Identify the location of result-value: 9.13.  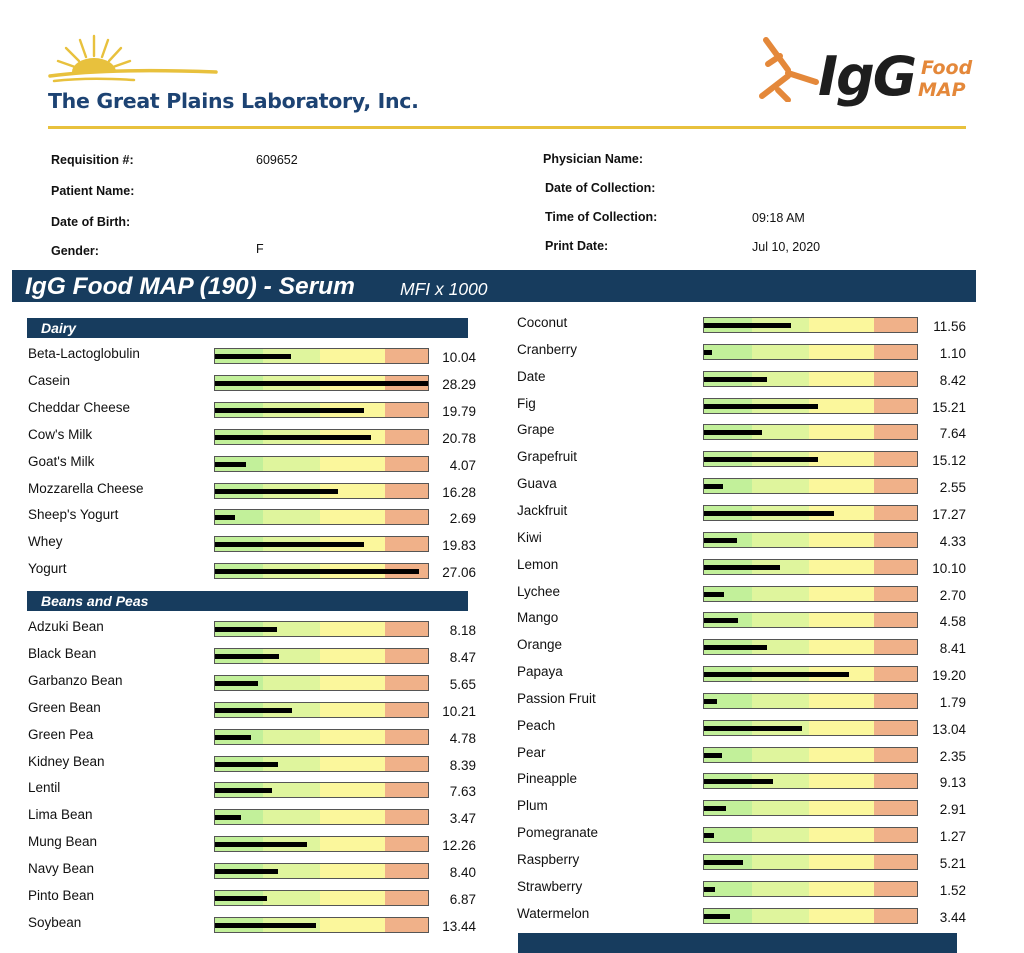
(952, 783).